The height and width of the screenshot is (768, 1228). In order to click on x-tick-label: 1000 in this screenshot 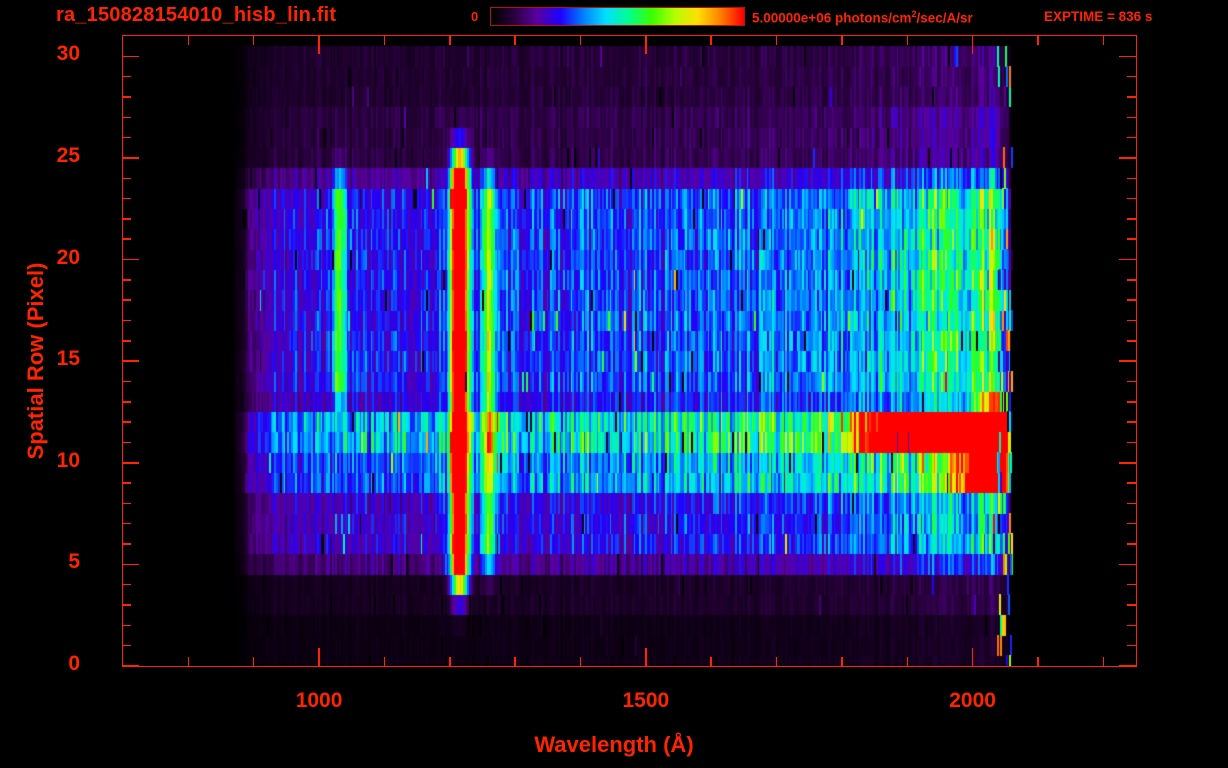, I will do `click(319, 700)`.